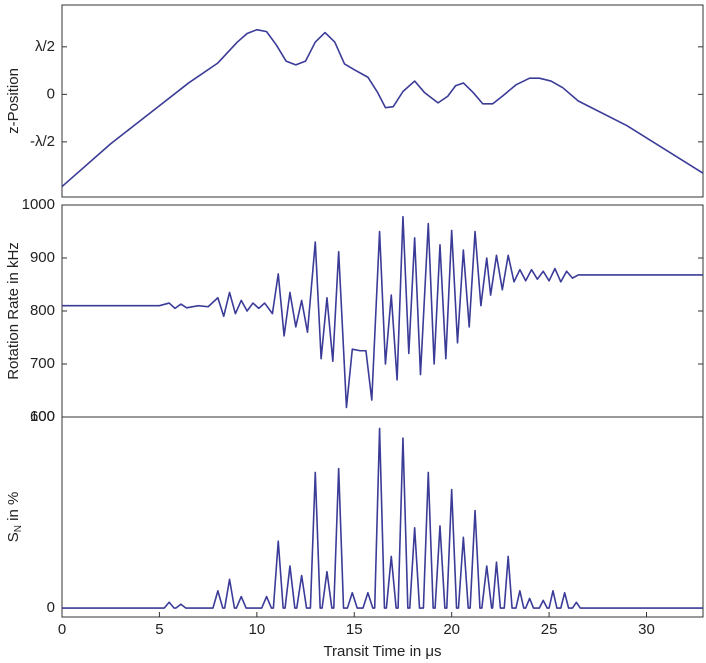 The image size is (706, 663). Describe the element at coordinates (42, 310) in the screenshot. I see `y-tick-label: 800` at that location.